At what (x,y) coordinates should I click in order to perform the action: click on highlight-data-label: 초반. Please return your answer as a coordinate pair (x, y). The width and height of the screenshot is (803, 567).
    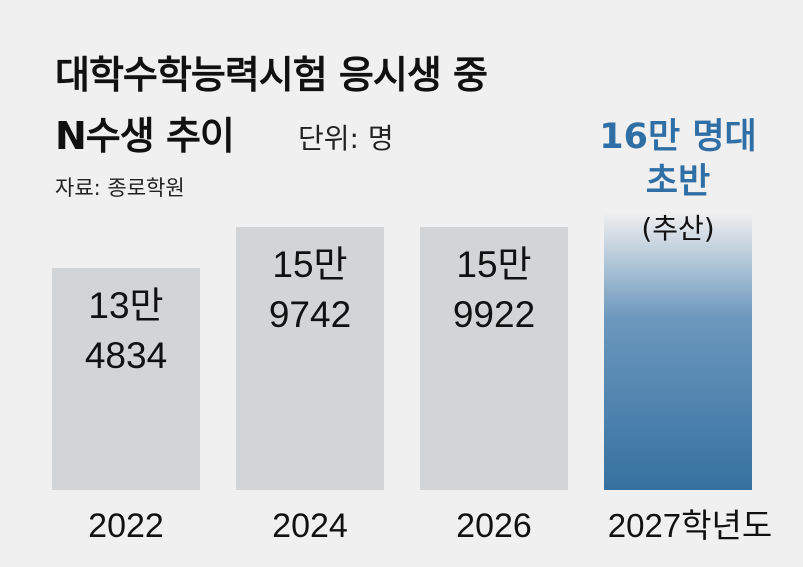
    Looking at the image, I should click on (678, 182).